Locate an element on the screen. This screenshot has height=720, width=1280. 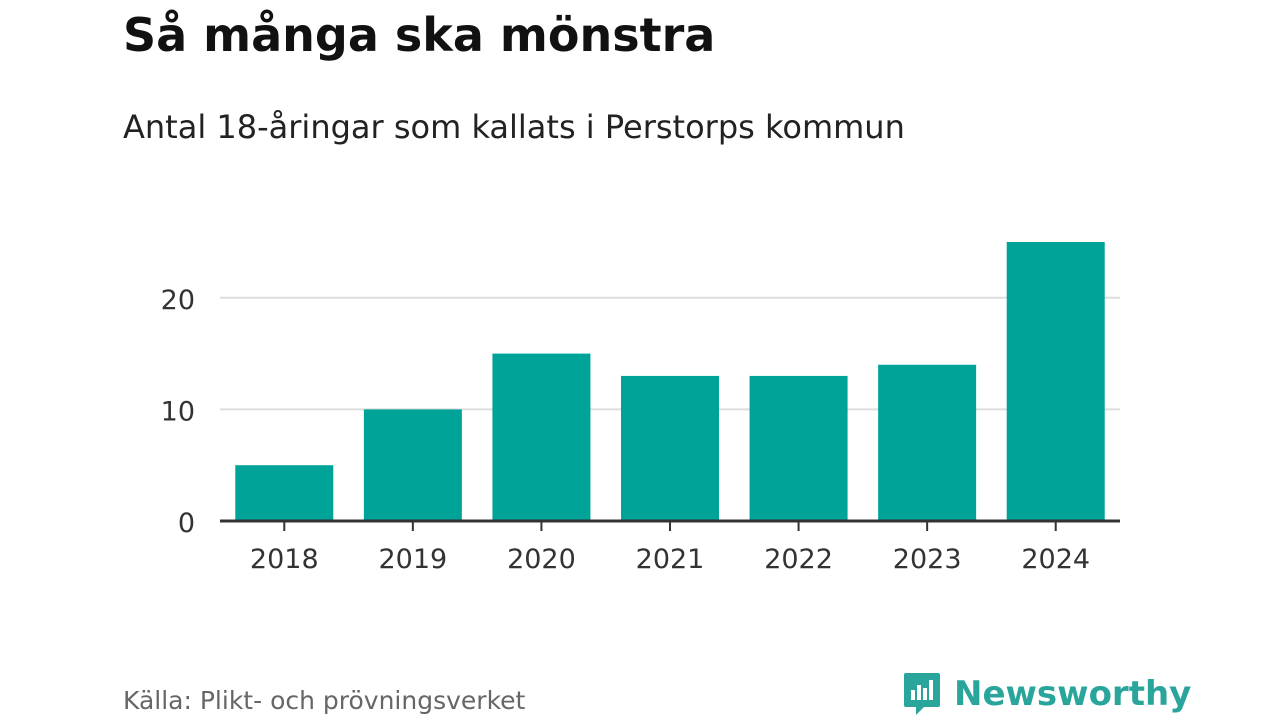
x-tick-label: 2022 is located at coordinates (798, 559).